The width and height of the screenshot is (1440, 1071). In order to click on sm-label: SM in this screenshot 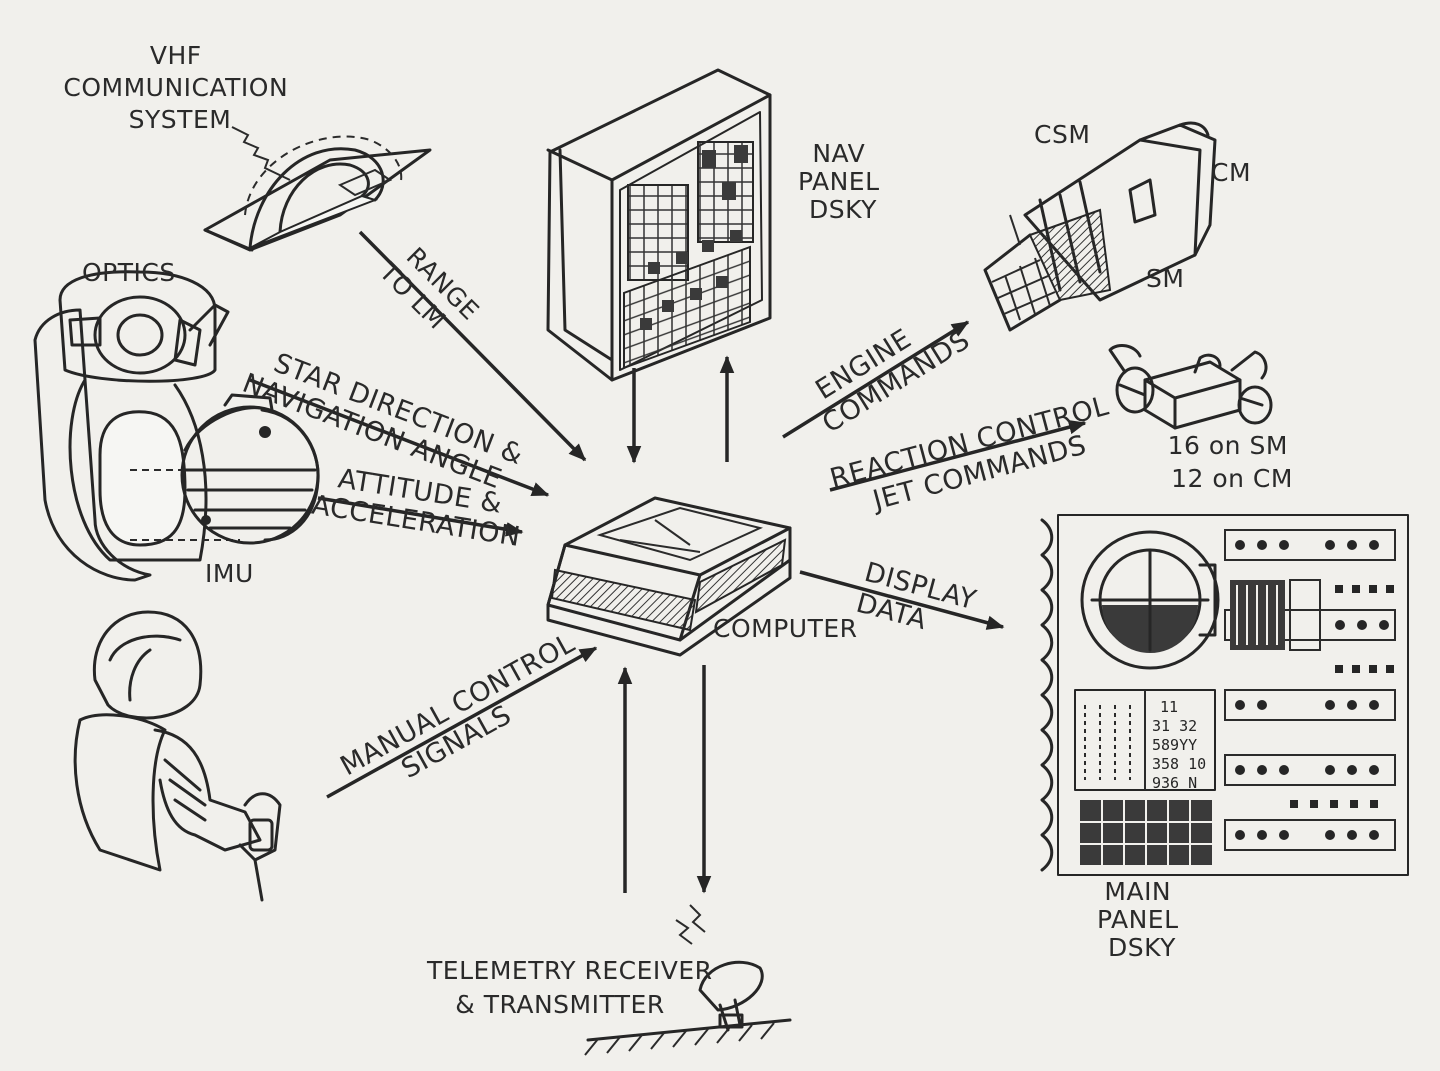, I will do `click(1165, 278)`.